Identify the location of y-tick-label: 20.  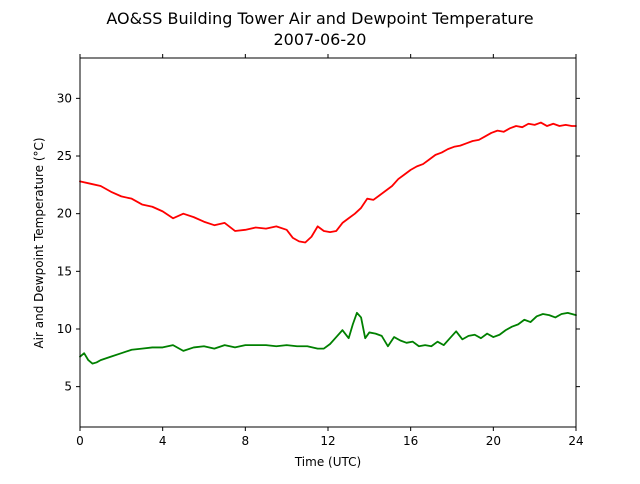
(64, 214).